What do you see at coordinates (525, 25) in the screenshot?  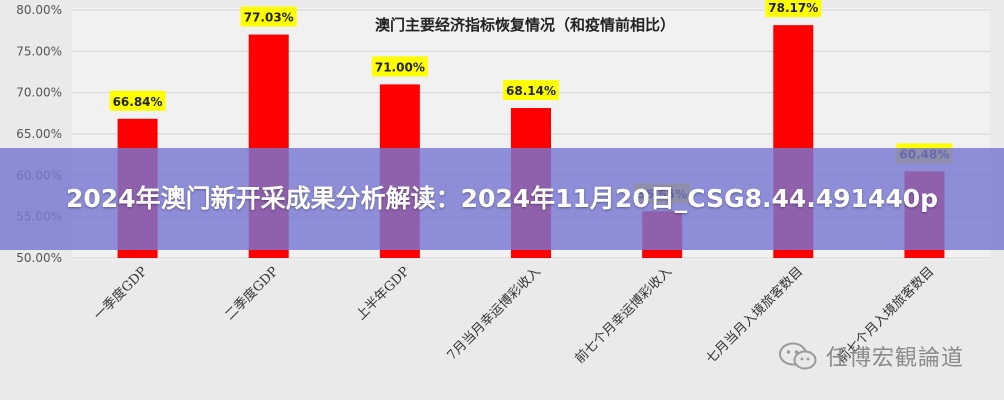 I see `chart-title: 澳门主要经济指标恢复情况（和疫情前相比）` at bounding box center [525, 25].